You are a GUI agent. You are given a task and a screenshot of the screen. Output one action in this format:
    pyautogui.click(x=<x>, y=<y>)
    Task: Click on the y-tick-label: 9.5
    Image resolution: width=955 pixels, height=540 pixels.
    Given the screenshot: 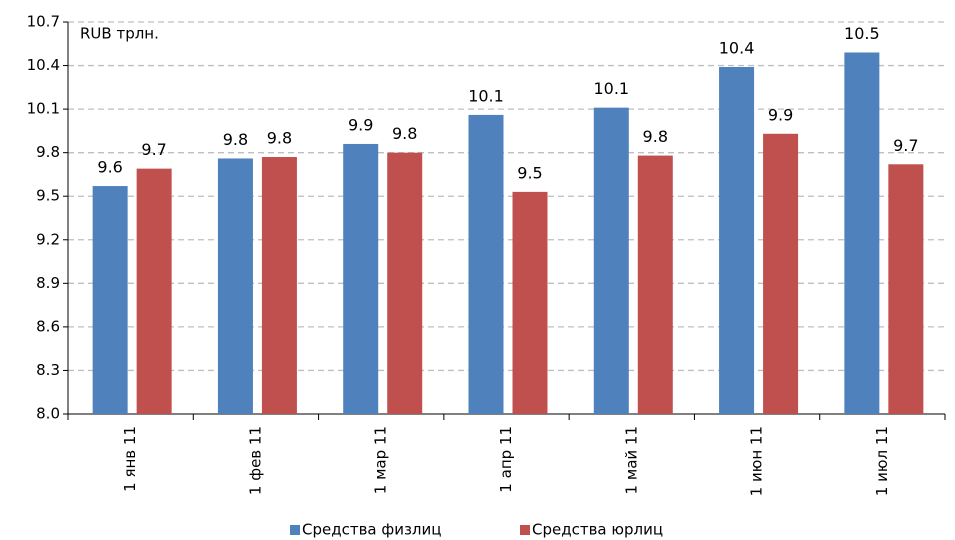 What is the action you would take?
    pyautogui.click(x=48, y=196)
    